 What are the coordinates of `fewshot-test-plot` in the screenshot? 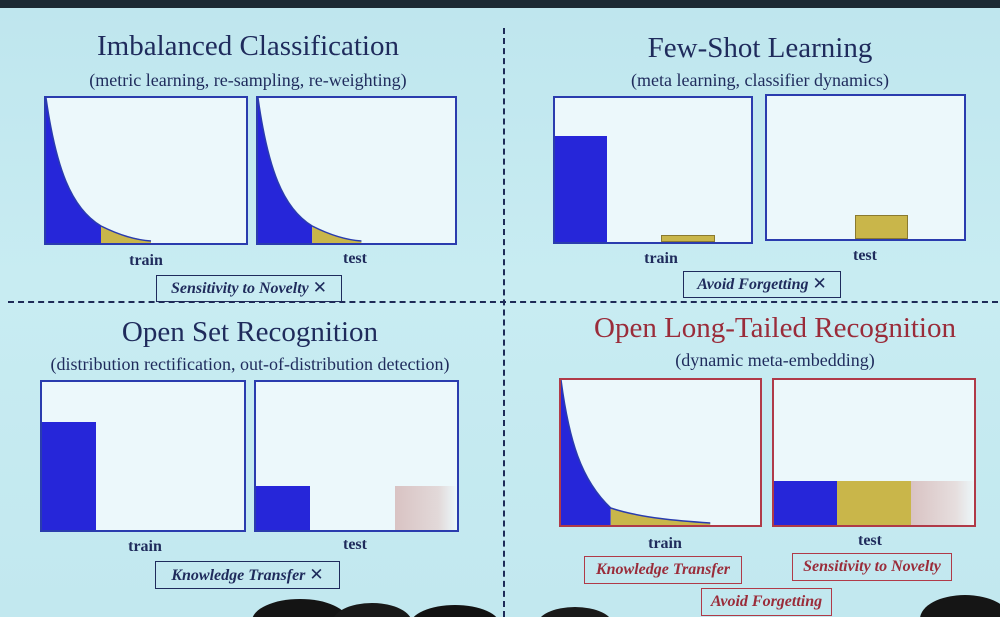 It's located at (865, 167).